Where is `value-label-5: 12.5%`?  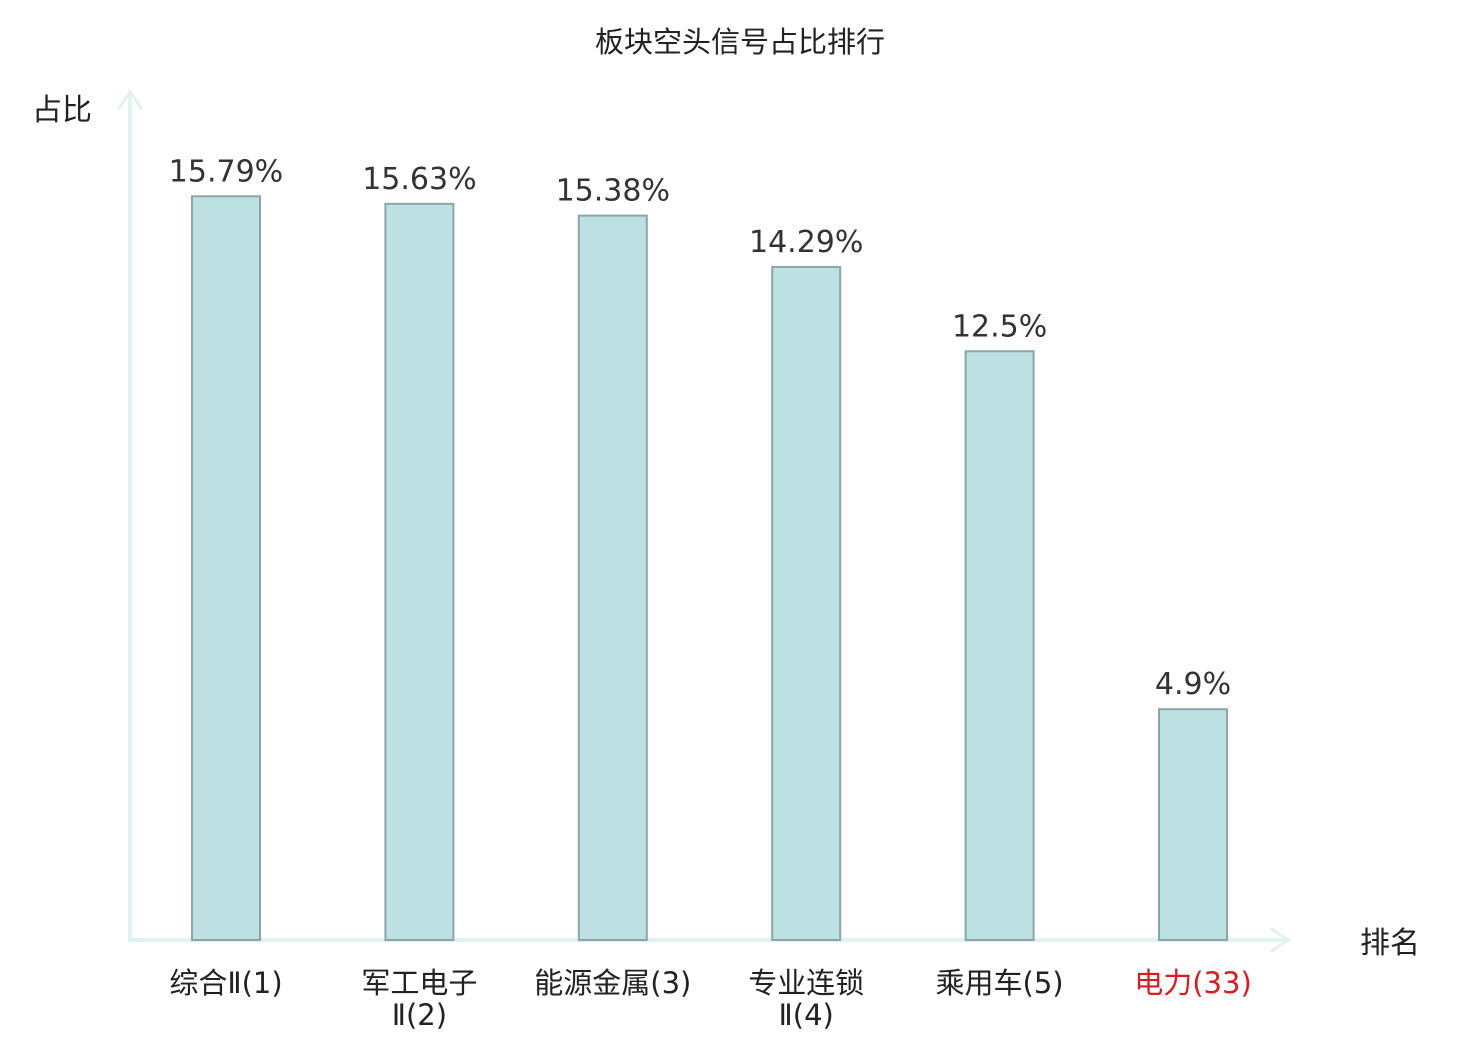 value-label-5: 12.5% is located at coordinates (999, 326).